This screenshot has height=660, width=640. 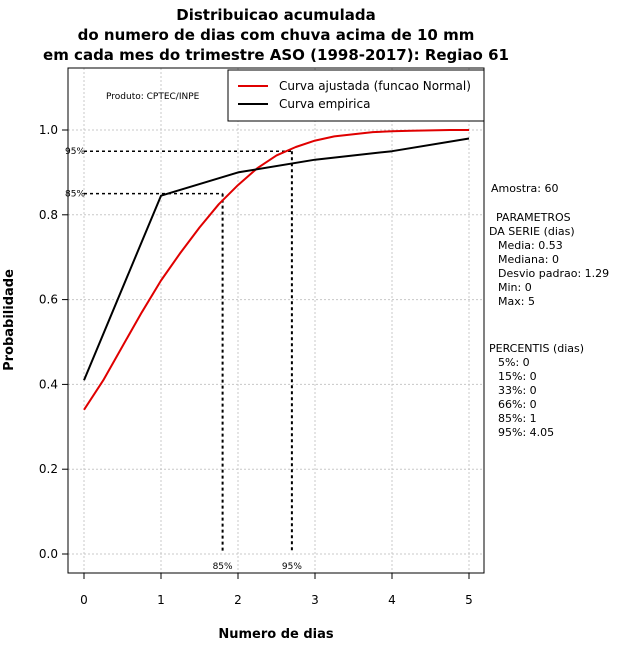 What do you see at coordinates (75, 195) in the screenshot?
I see `reference-label-prob: 85%` at bounding box center [75, 195].